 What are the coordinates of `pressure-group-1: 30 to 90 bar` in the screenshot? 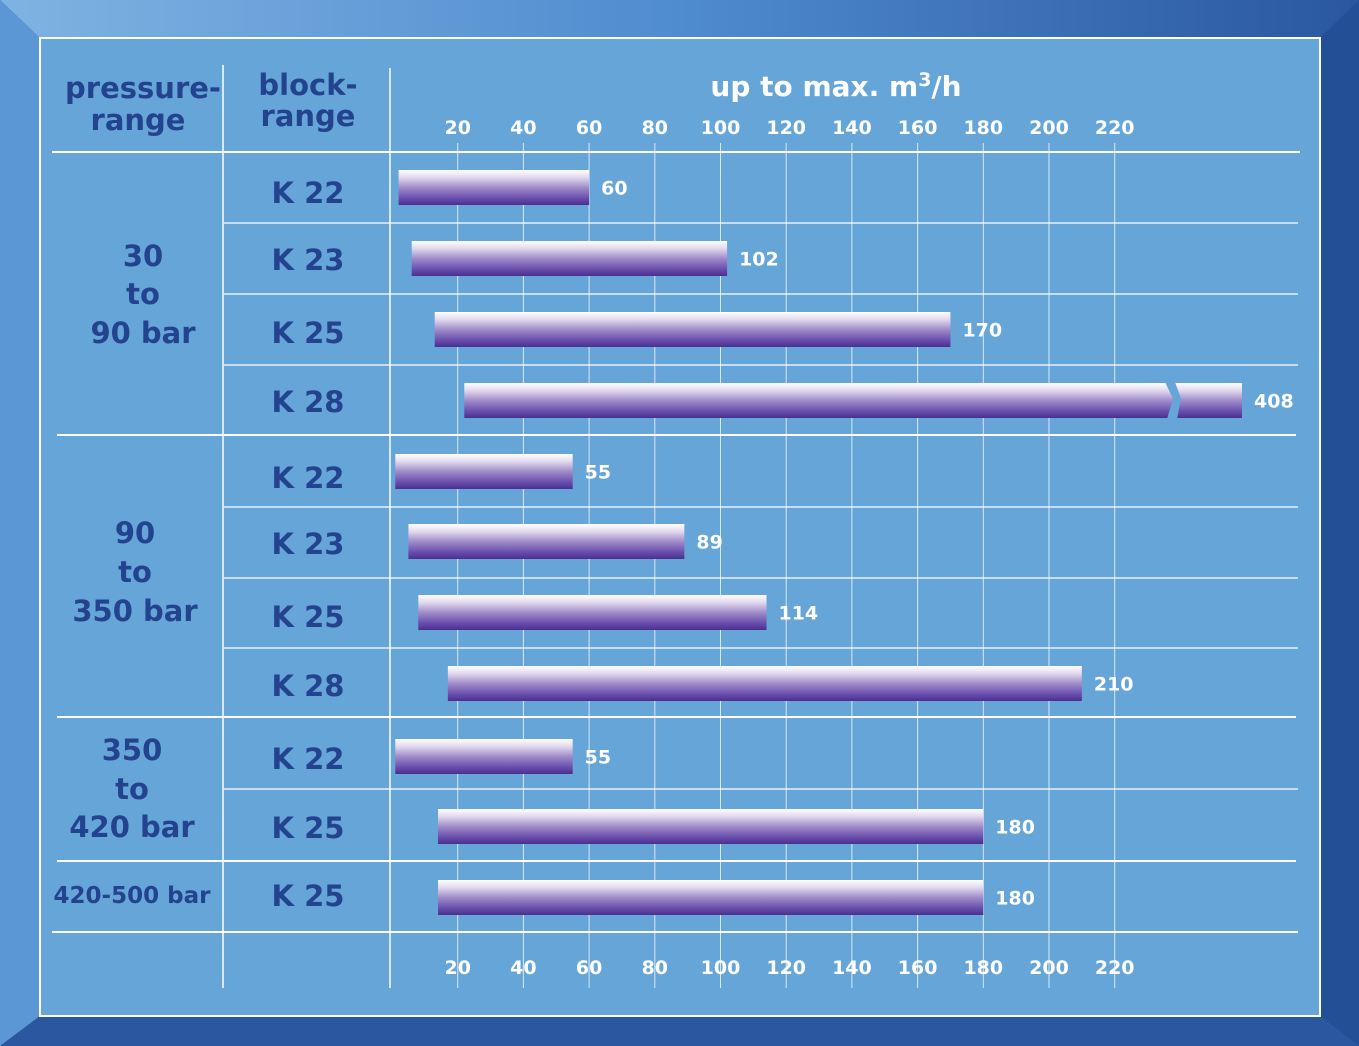 It's located at (143, 294).